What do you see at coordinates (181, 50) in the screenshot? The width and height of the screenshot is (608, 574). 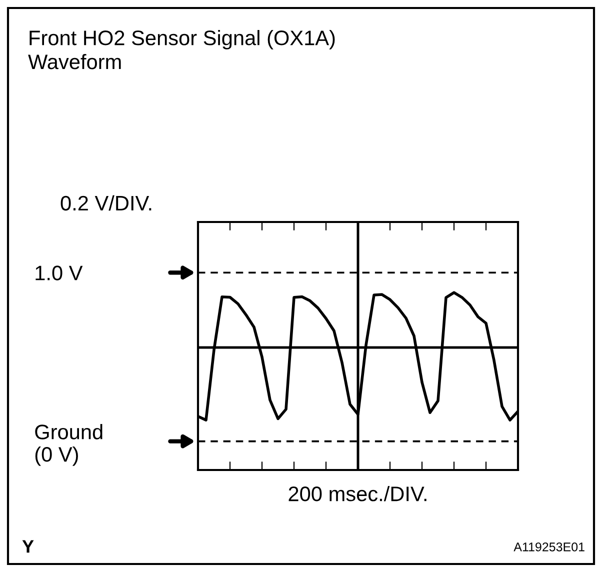 I see `chart-title: Front HO2 Sensor Signal (OX1A) Waveform` at bounding box center [181, 50].